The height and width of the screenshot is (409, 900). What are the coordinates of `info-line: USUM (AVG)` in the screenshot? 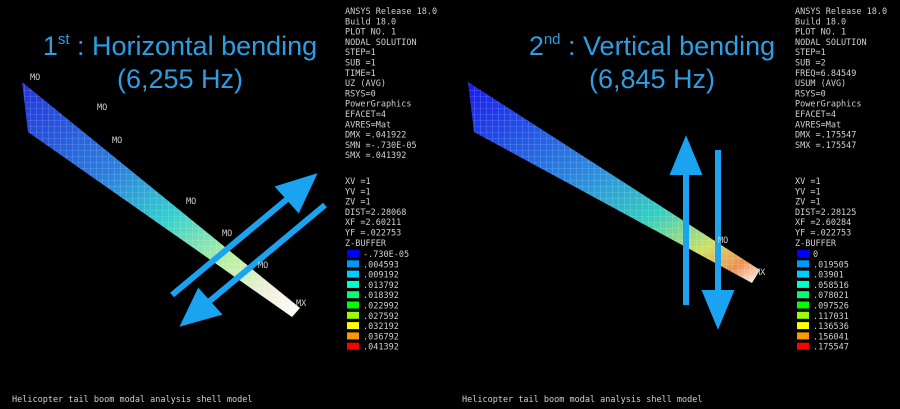 It's located at (820, 84).